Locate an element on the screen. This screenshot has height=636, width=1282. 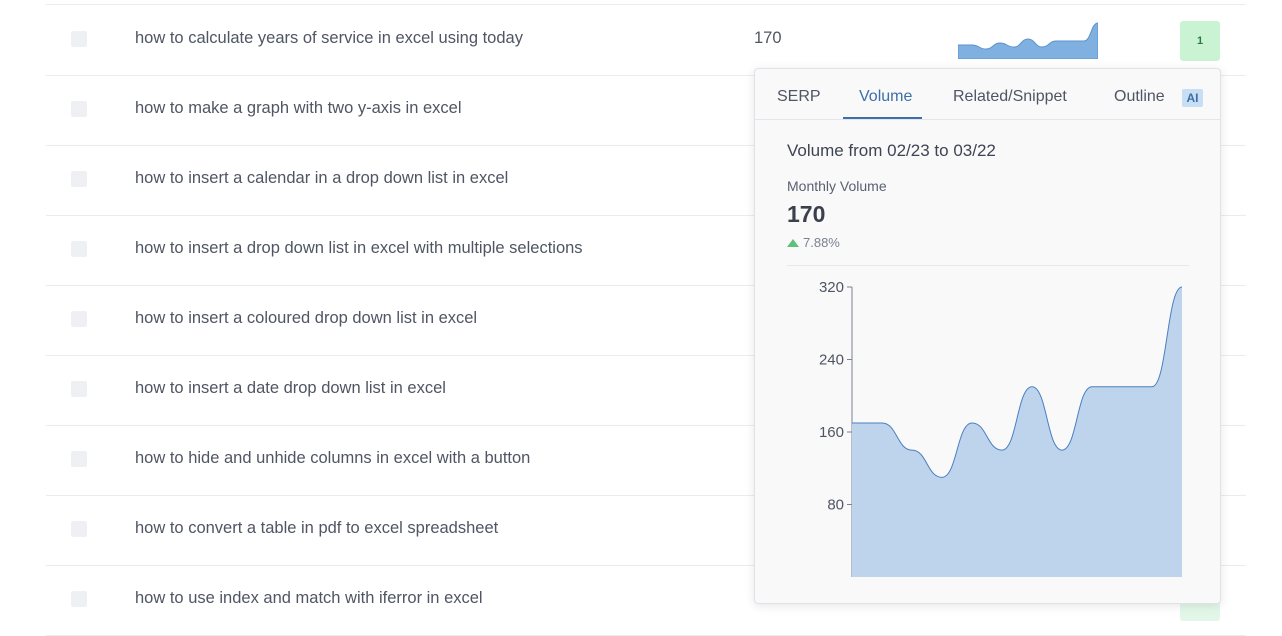
ai-badge: AI is located at coordinates (1192, 98).